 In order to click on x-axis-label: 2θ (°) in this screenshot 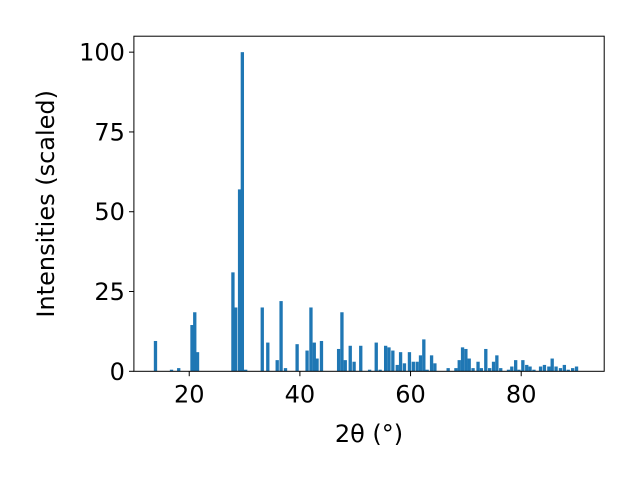, I will do `click(369, 434)`.